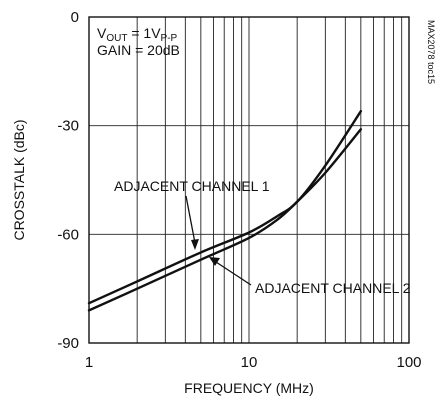 The width and height of the screenshot is (437, 402). I want to click on x-tick-label: 10, so click(249, 362).